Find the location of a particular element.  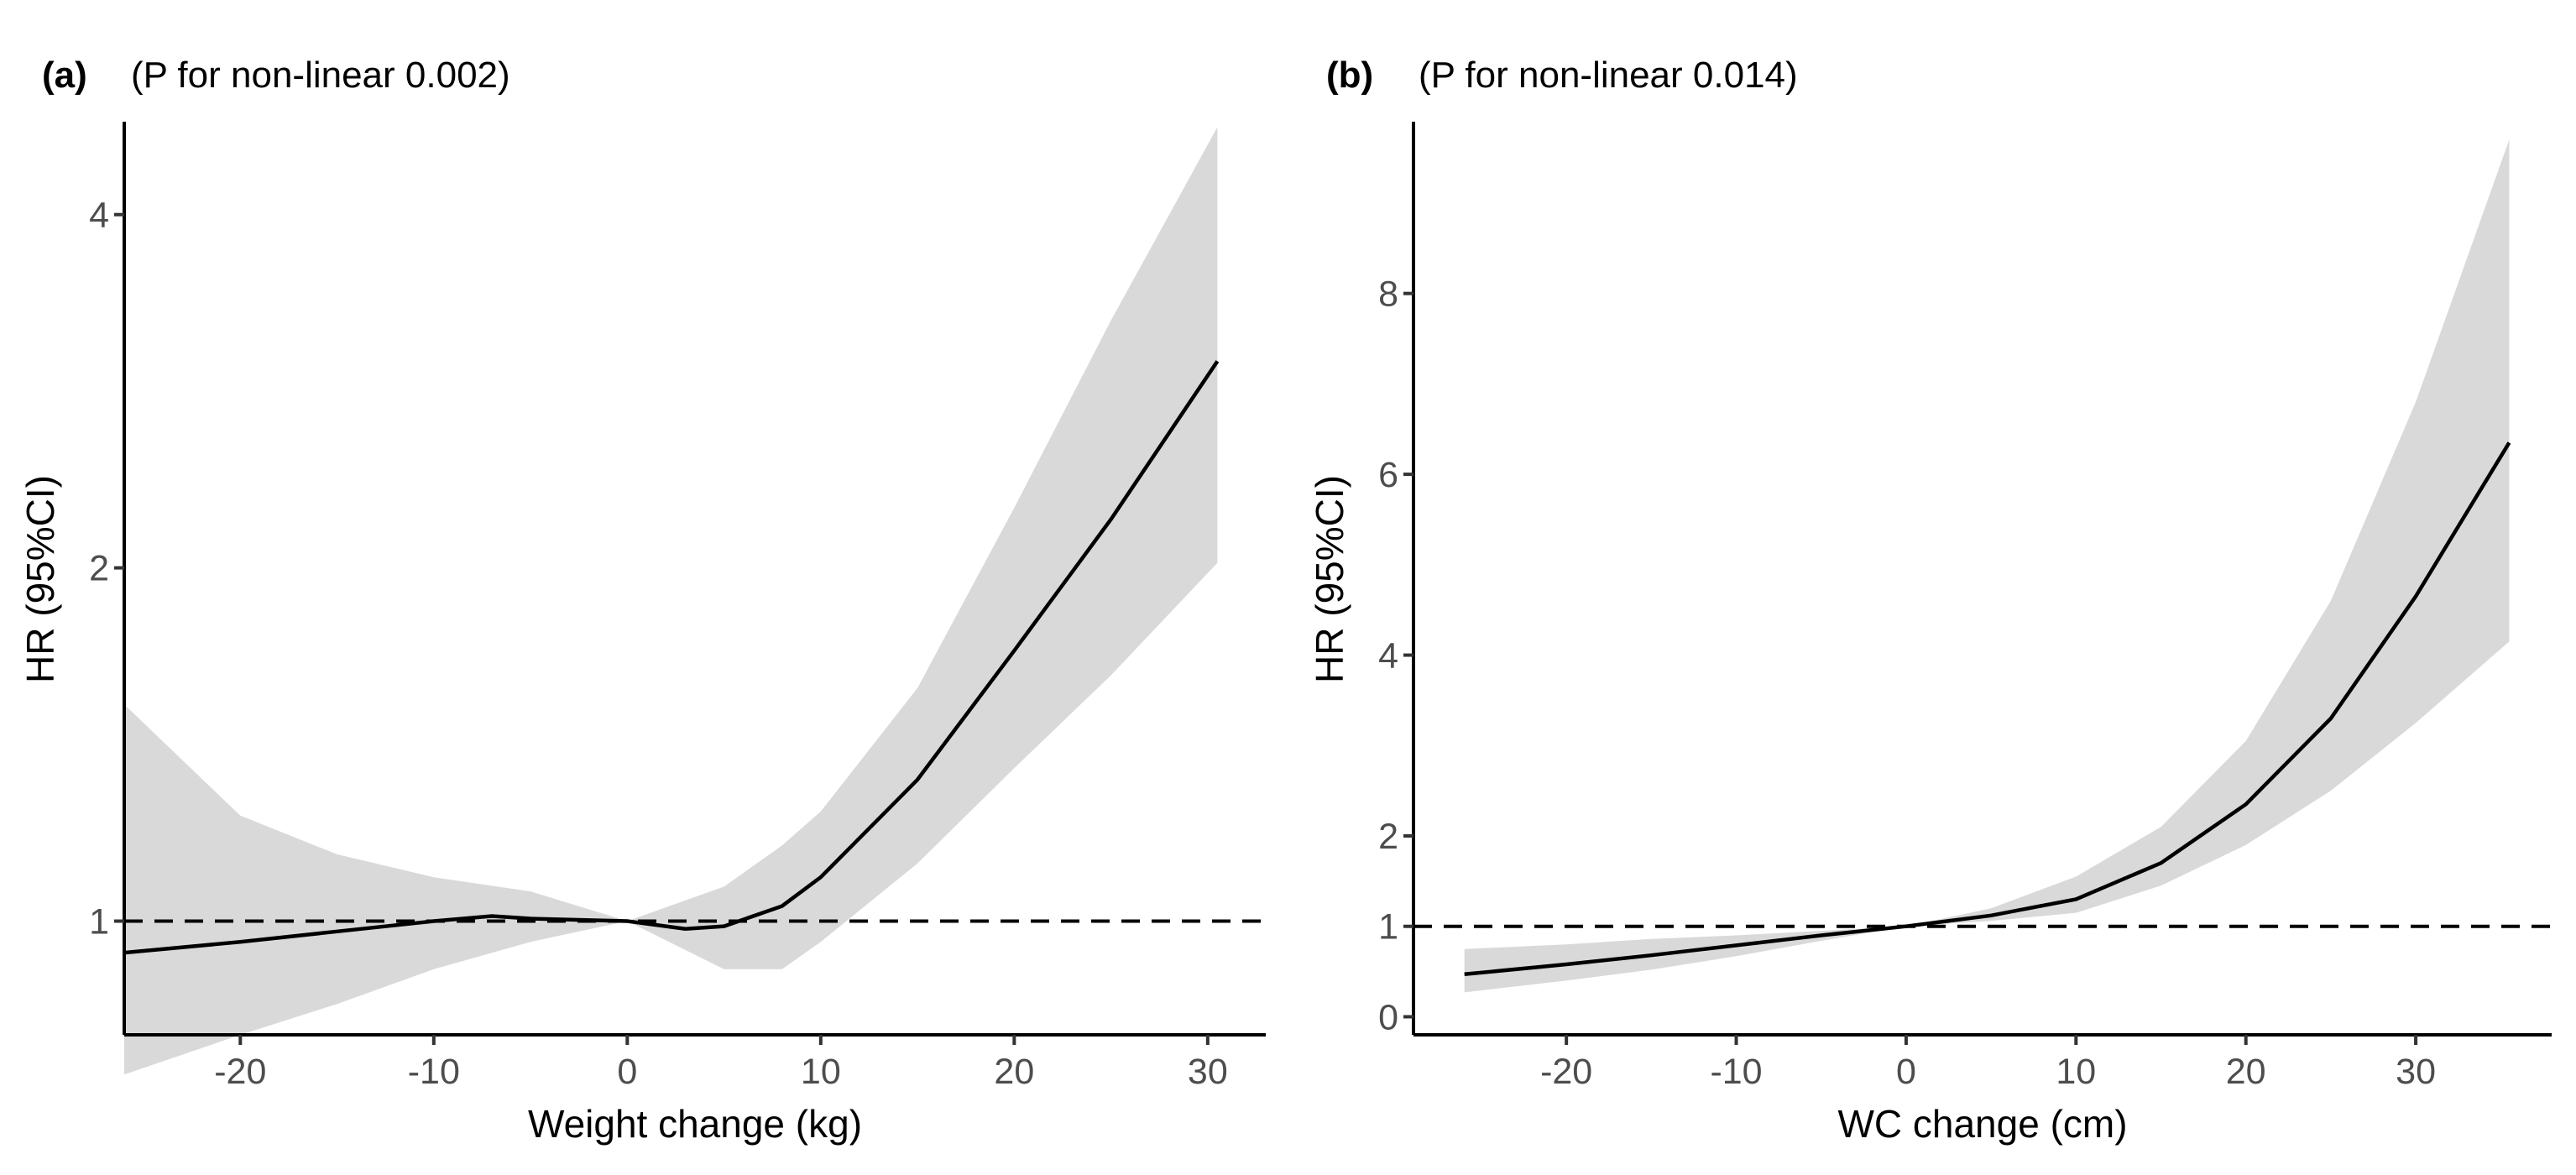

panel-b-y-axis-label: HR (95%CI) is located at coordinates (1329, 579).